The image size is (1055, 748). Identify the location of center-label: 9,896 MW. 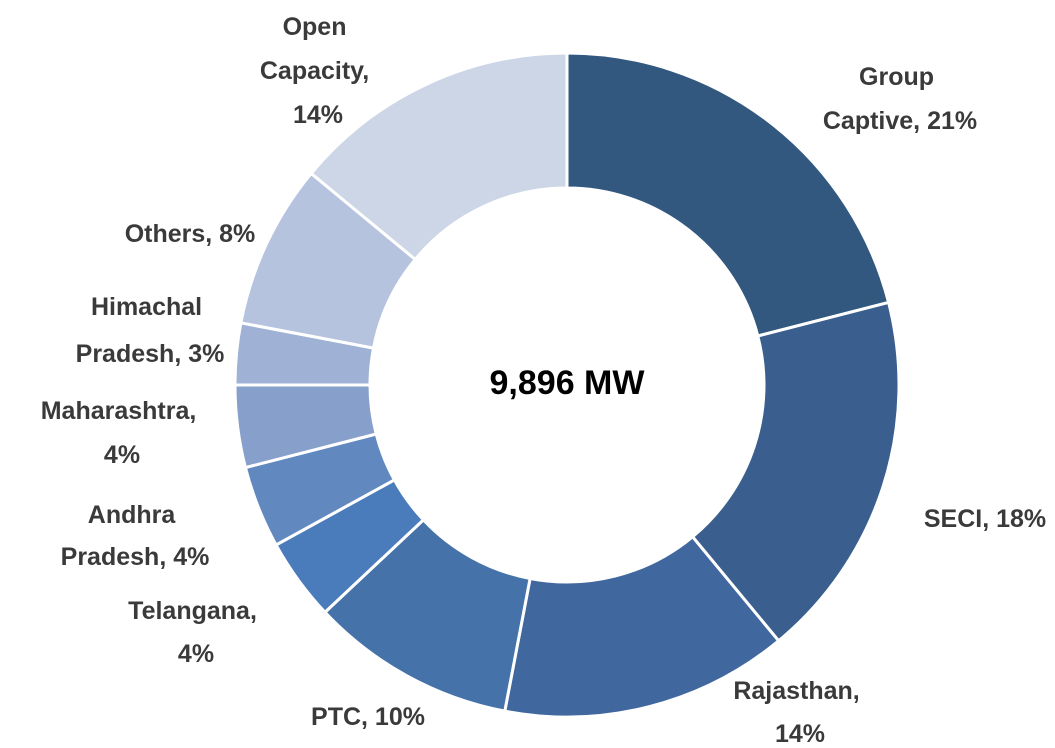
(568, 383).